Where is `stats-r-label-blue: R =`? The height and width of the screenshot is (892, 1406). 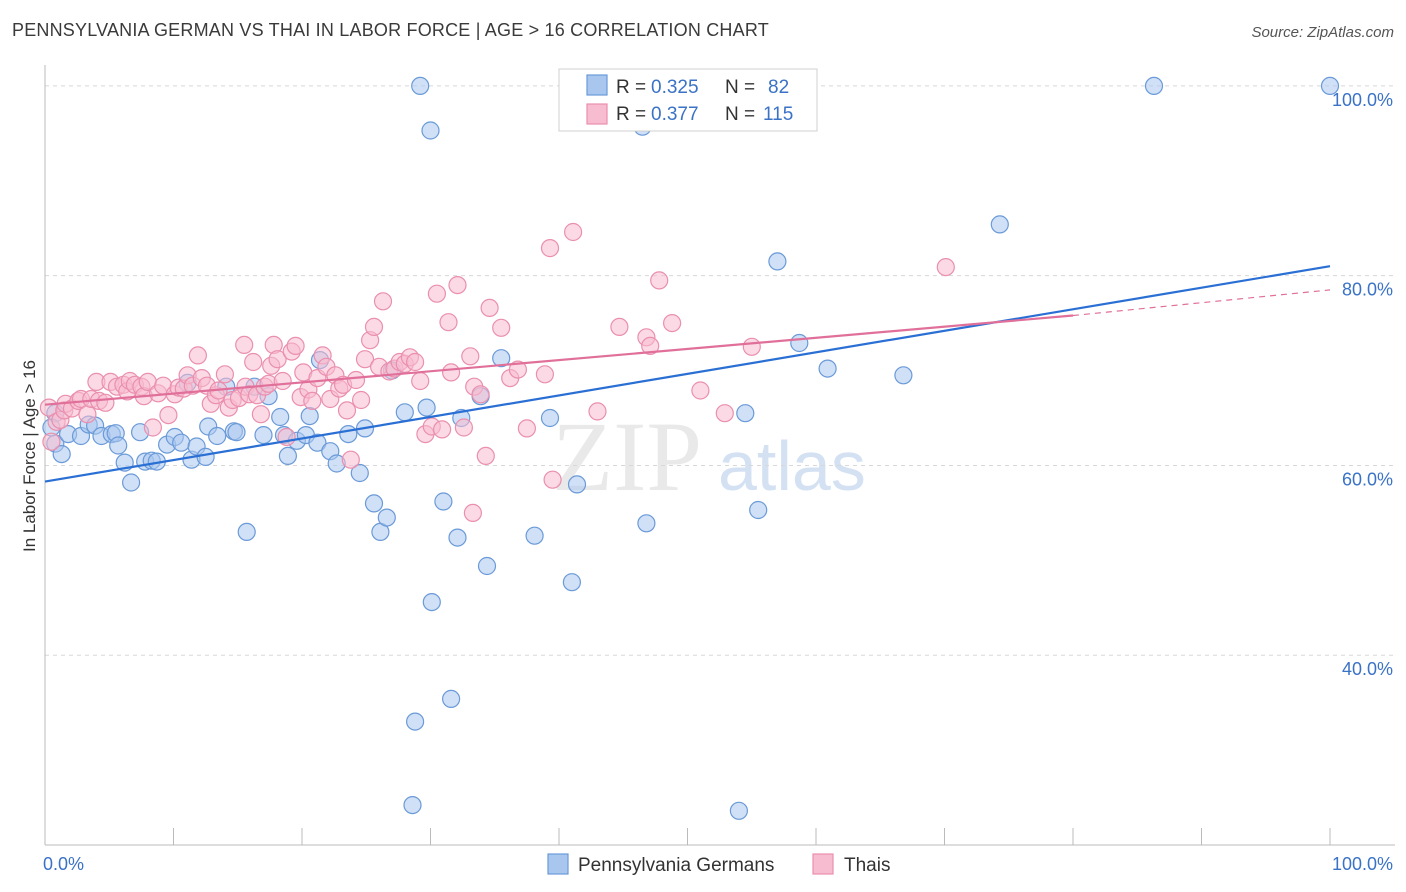 stats-r-label-blue: R = is located at coordinates (631, 87).